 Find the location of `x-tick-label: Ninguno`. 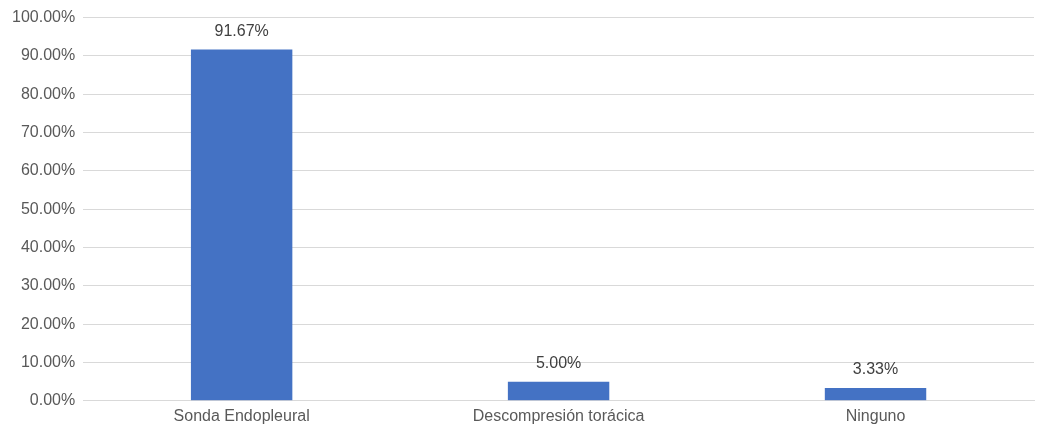

x-tick-label: Ninguno is located at coordinates (875, 415).